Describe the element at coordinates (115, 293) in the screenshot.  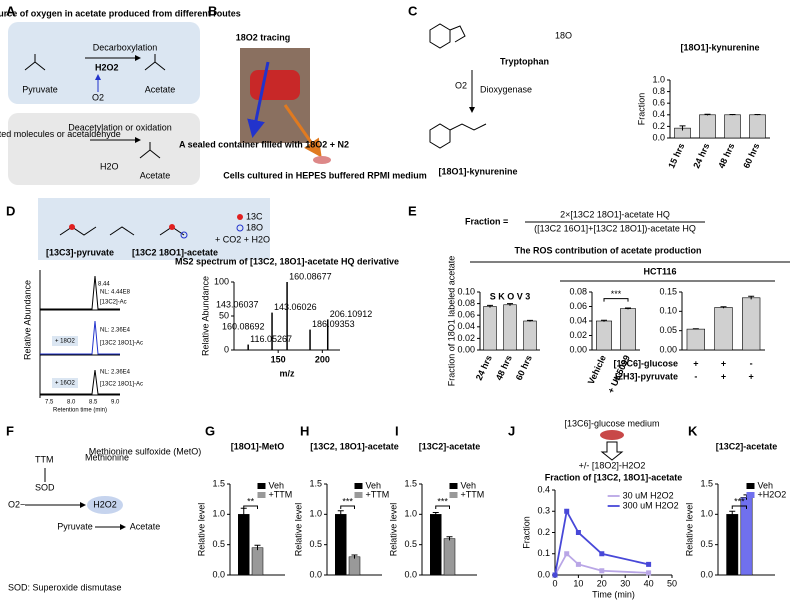
I see `label: NL: 4.44E8` at that location.